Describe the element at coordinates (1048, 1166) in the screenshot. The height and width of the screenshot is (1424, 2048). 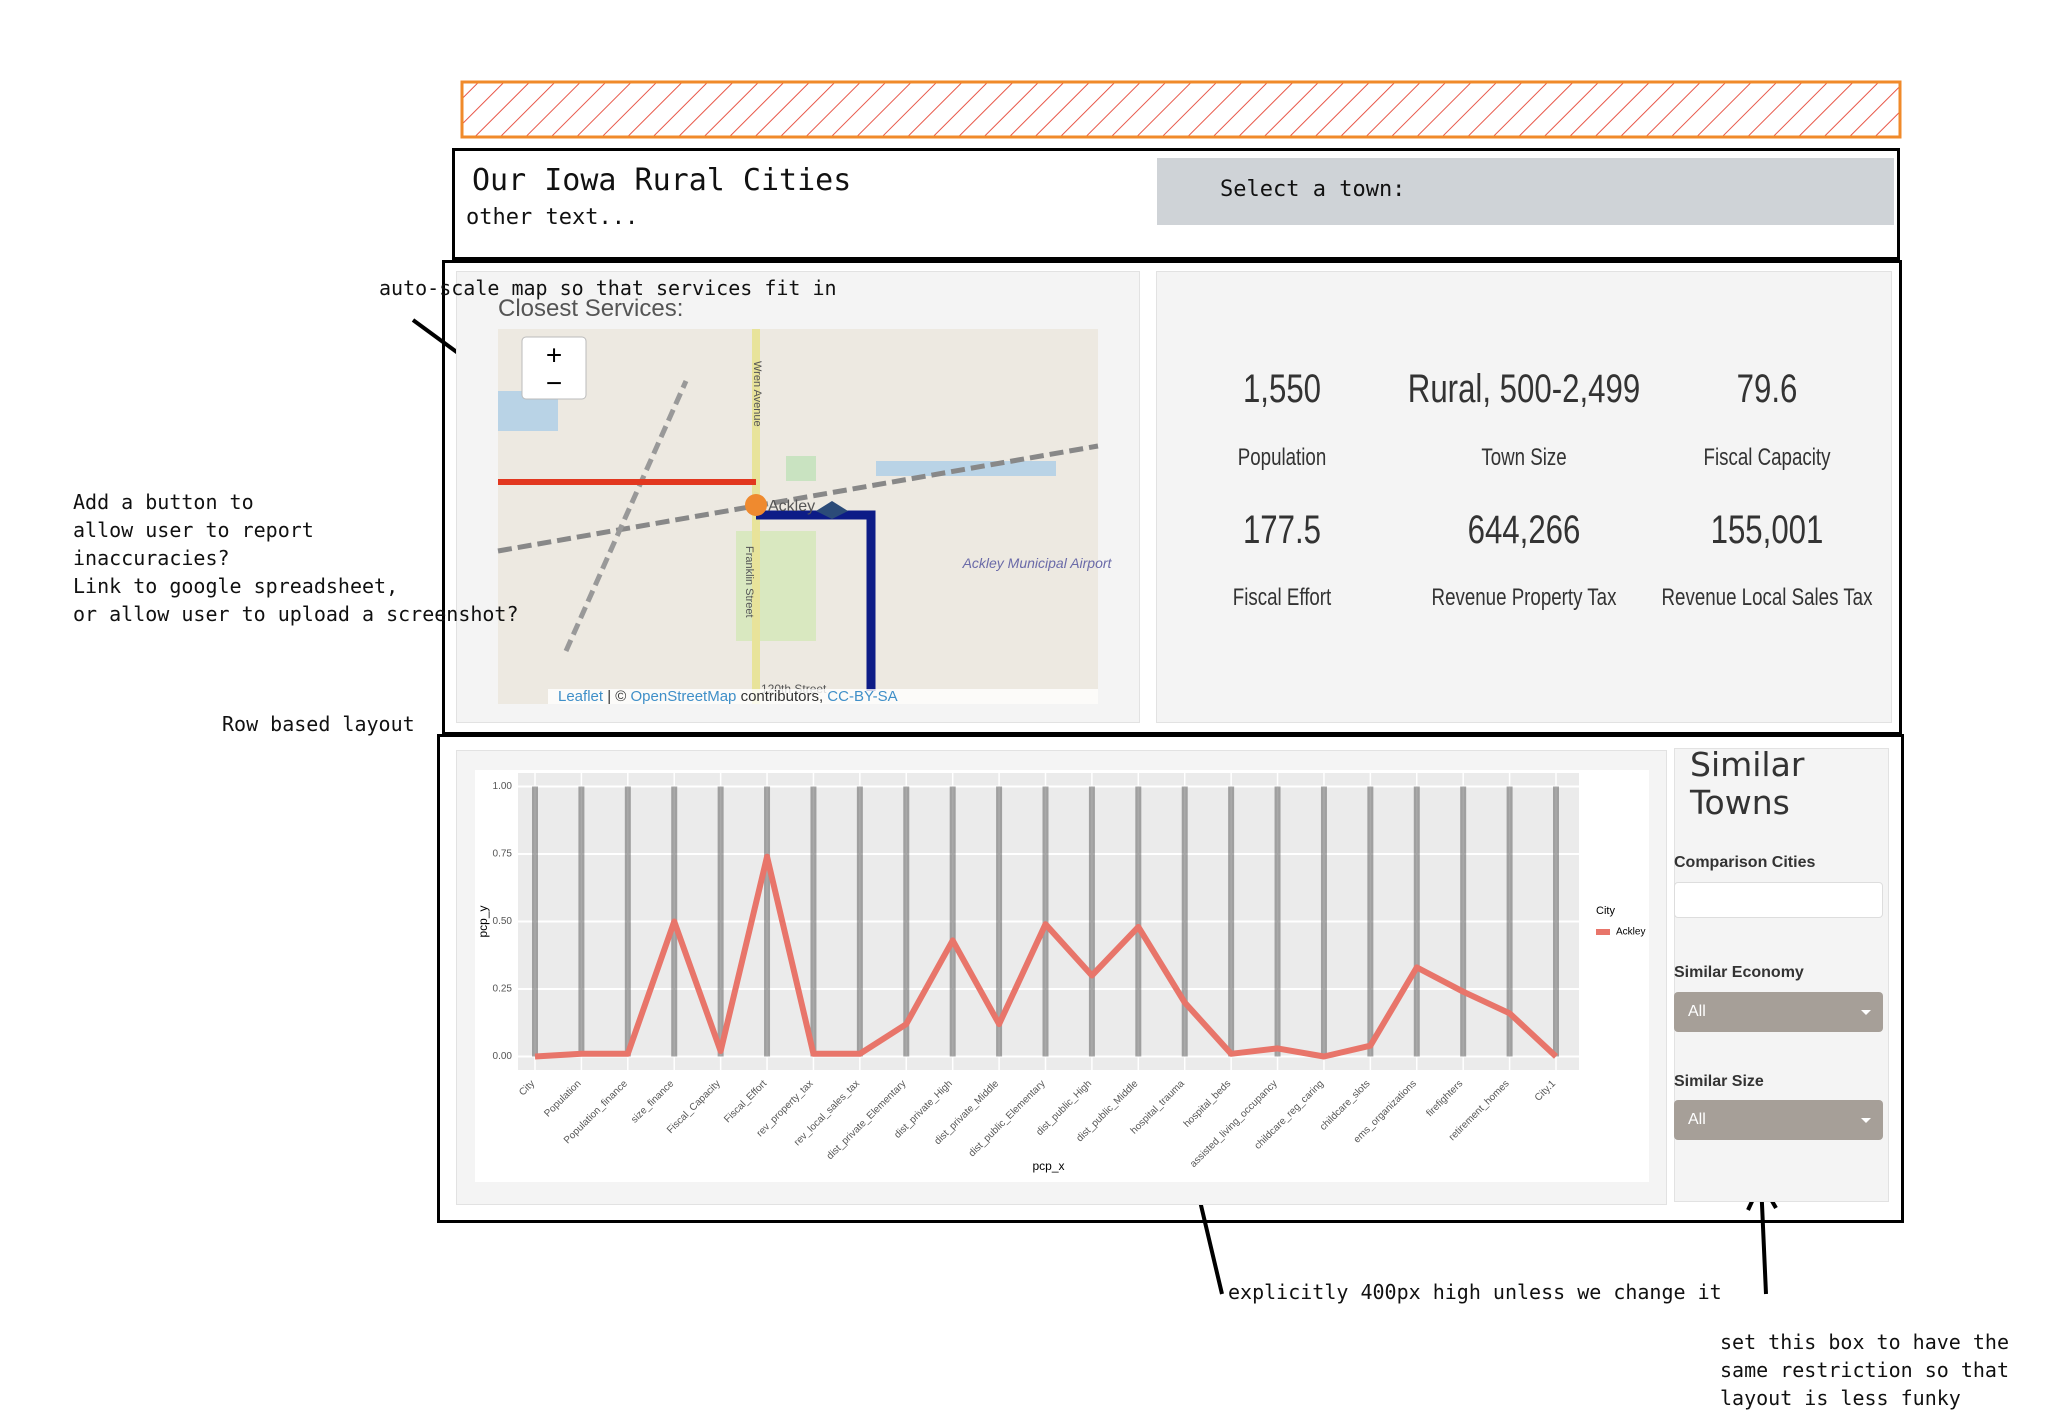
I see `x-axis-title: pcp_x` at that location.